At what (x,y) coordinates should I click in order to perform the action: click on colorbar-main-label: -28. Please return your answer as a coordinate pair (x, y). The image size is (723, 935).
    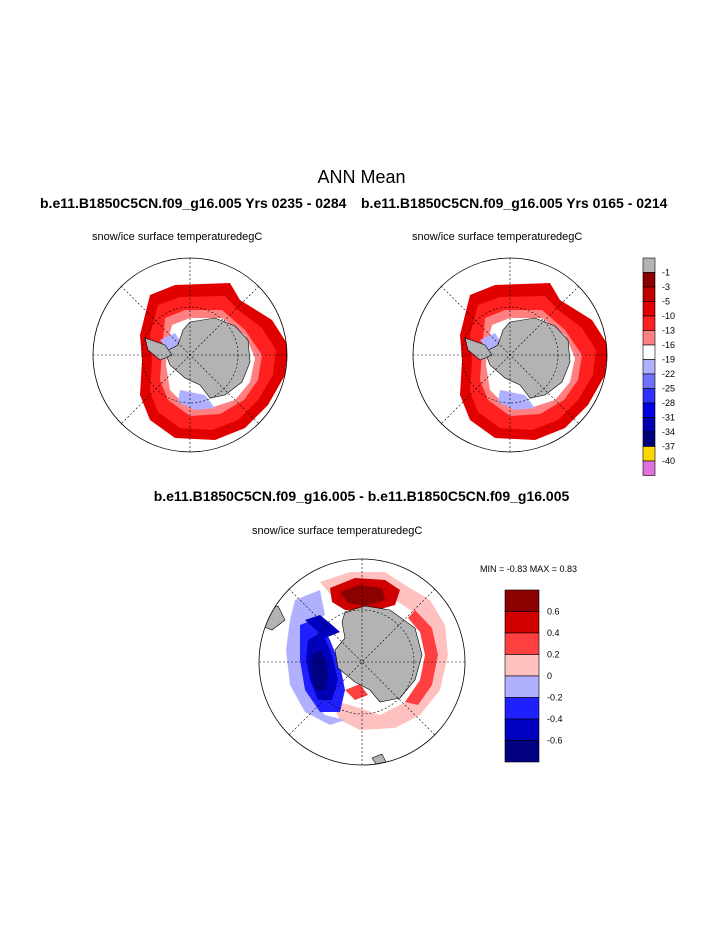
    Looking at the image, I should click on (668, 403).